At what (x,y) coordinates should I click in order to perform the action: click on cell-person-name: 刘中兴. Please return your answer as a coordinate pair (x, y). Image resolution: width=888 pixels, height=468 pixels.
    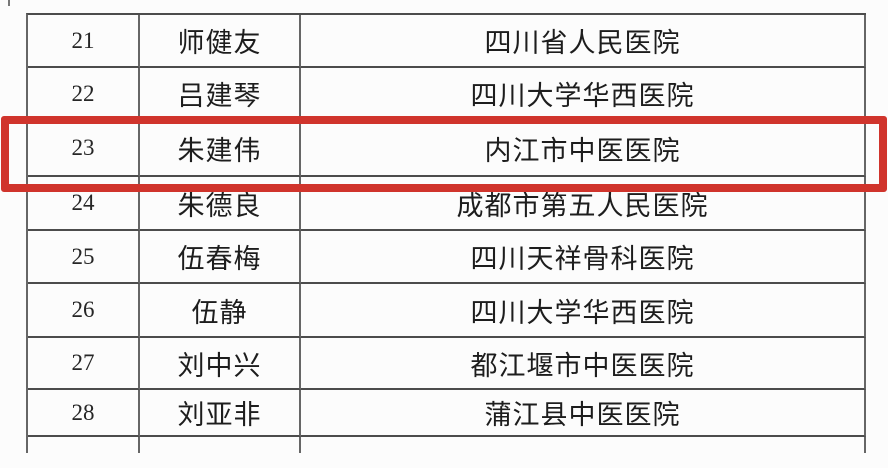
    Looking at the image, I should click on (220, 364).